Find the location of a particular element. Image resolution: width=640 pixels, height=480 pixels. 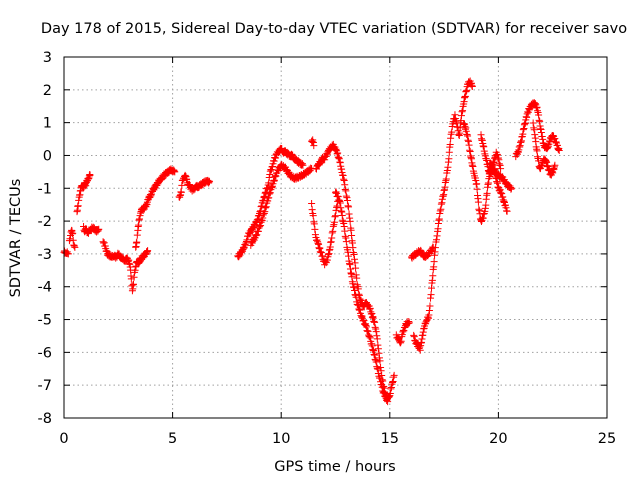

y-tick-label: 2 is located at coordinates (47, 91).